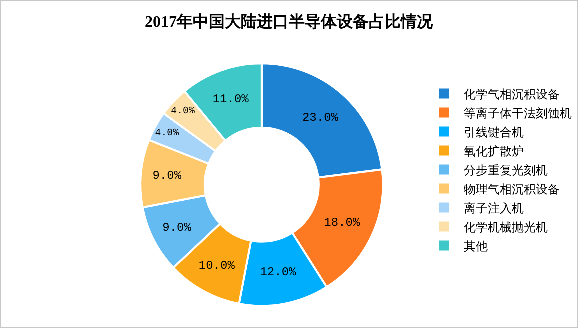 The height and width of the screenshot is (328, 578). I want to click on legend-label: 氧化扩散炉, so click(494, 151).